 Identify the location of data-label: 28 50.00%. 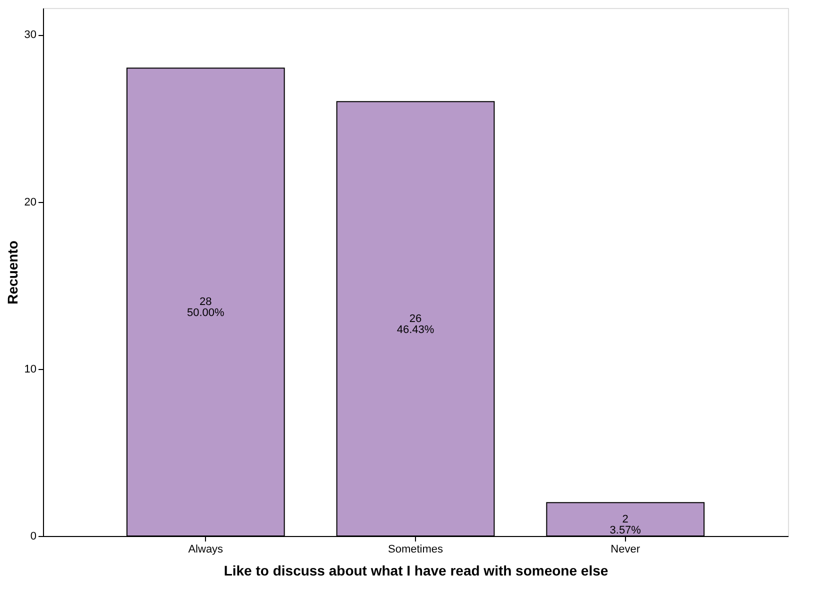
(205, 308).